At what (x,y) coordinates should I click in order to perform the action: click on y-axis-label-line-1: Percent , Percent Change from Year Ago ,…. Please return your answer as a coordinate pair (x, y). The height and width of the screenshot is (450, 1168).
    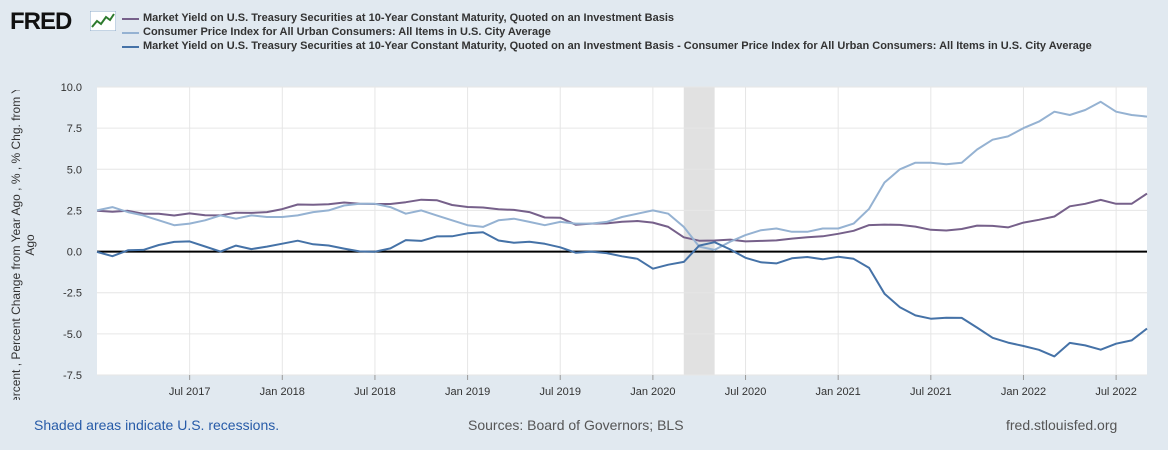
    Looking at the image, I should click on (16, 245).